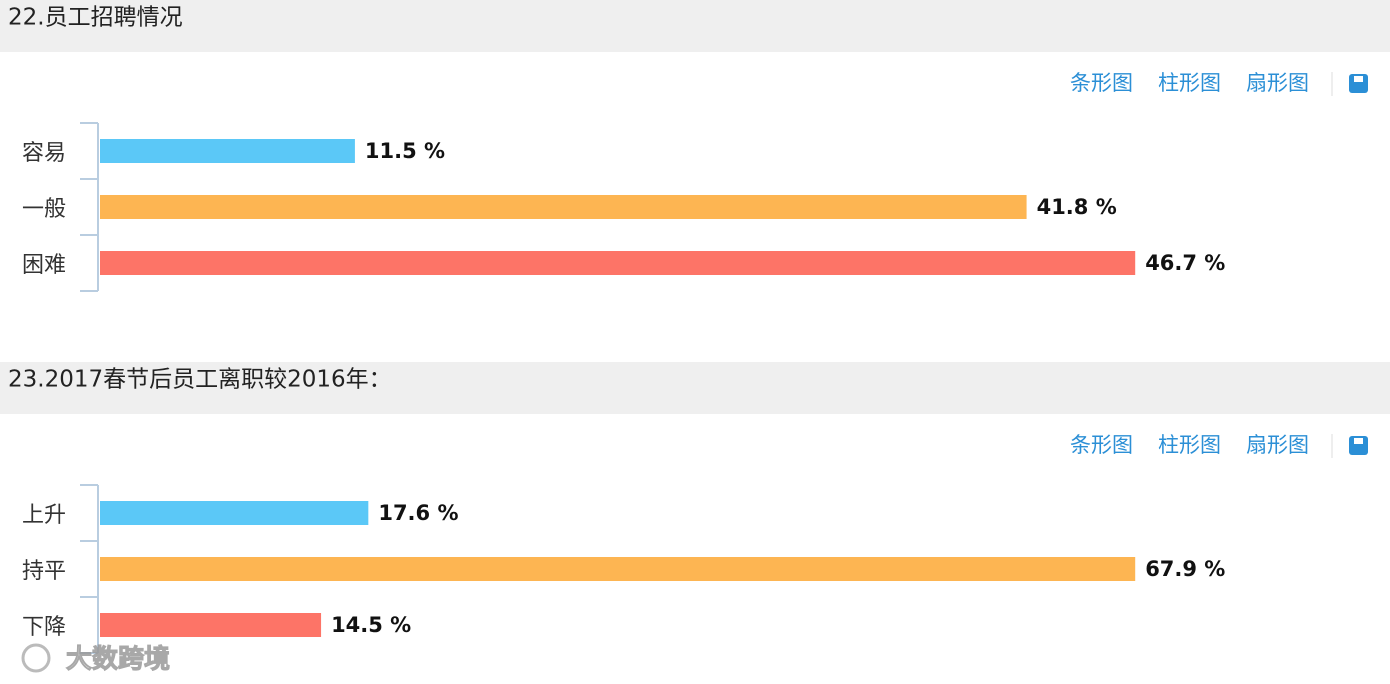 Image resolution: width=1390 pixels, height=684 pixels. Describe the element at coordinates (405, 151) in the screenshot. I see `value-label: 11.5 %` at that location.